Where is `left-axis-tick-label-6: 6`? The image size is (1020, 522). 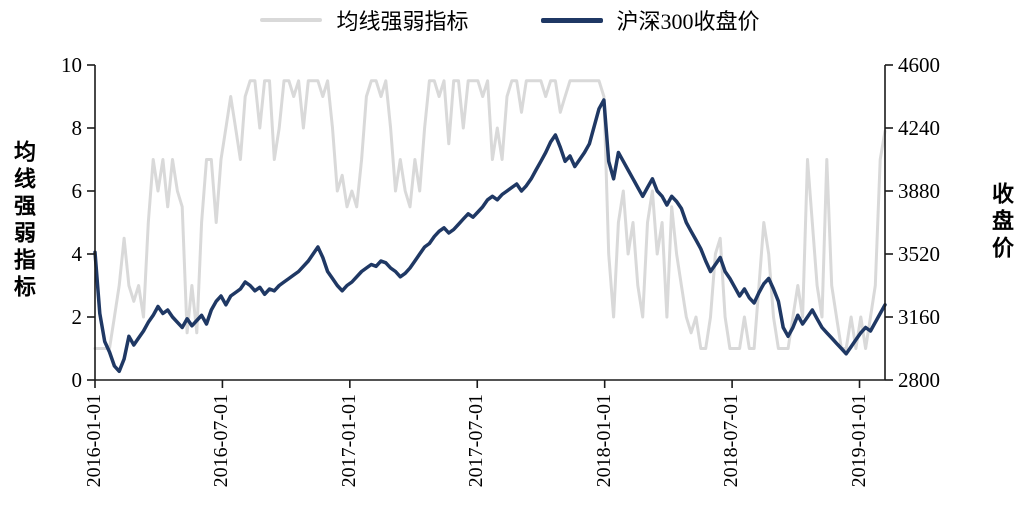 left-axis-tick-label-6: 6 is located at coordinates (77, 191).